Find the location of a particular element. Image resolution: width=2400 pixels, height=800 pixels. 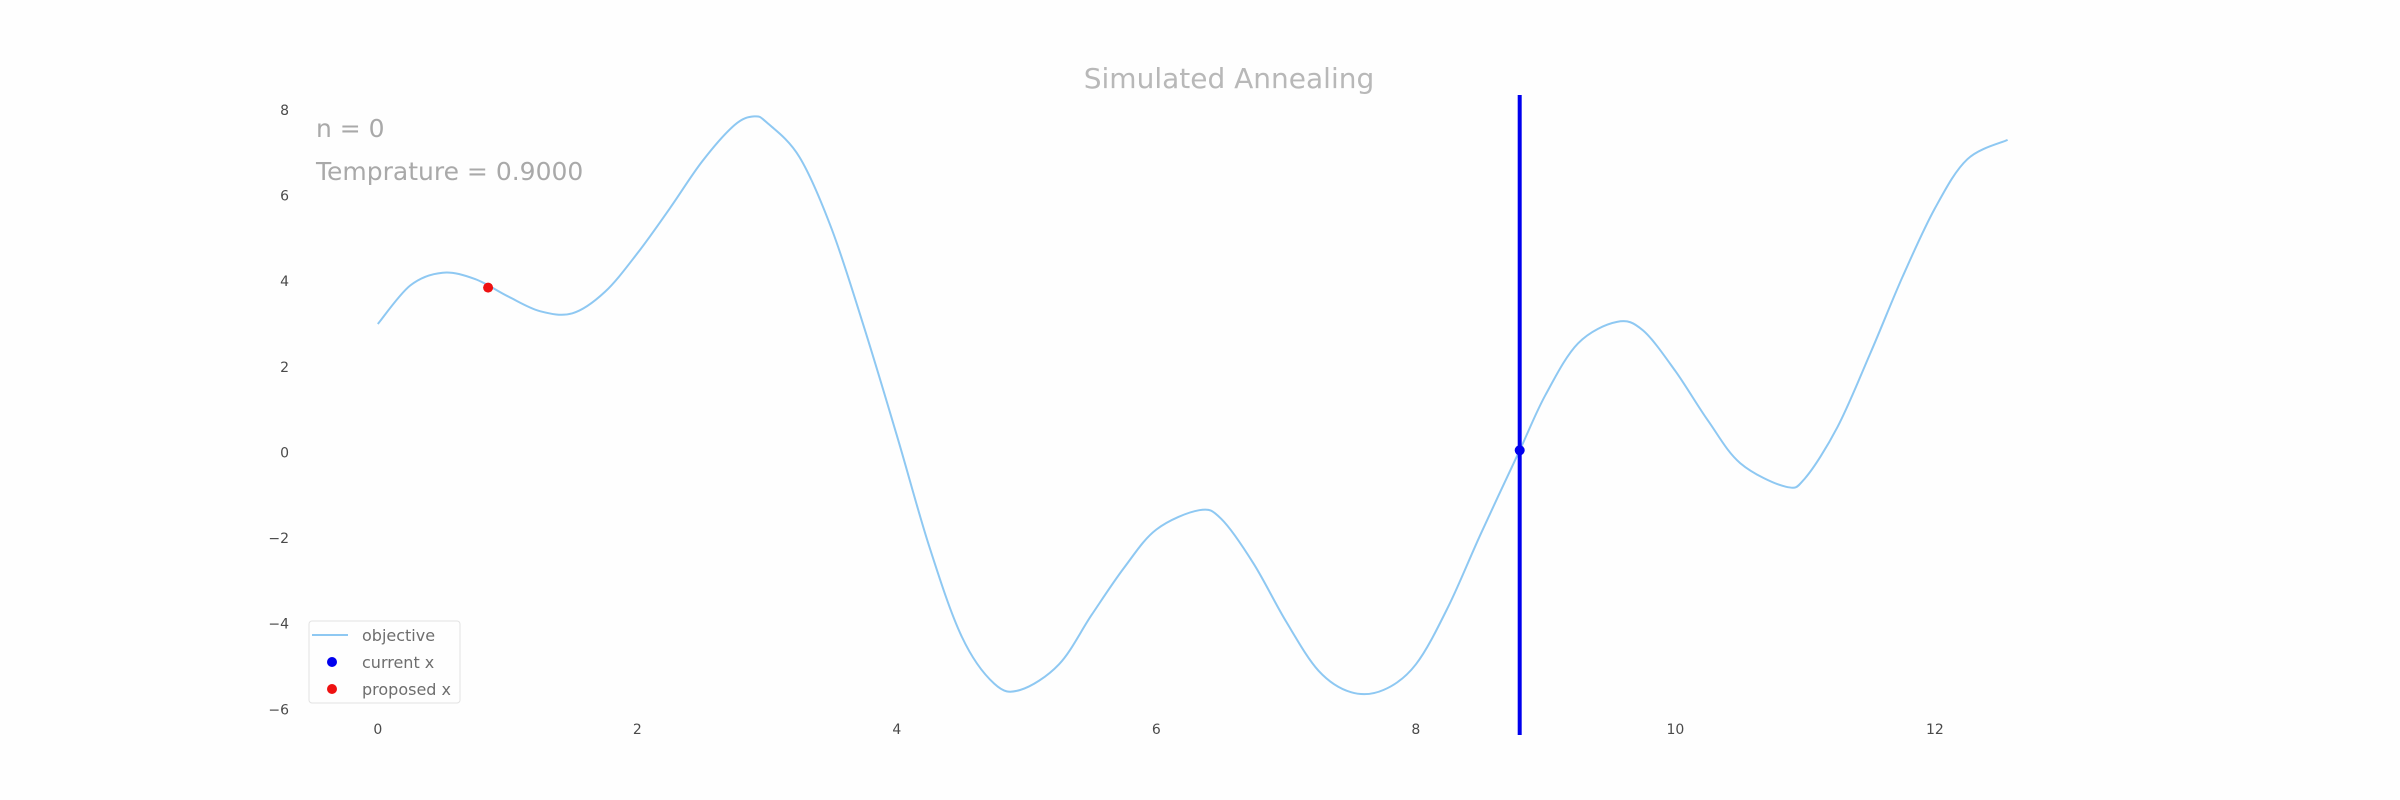

x-tick-label: 2 is located at coordinates (637, 730).